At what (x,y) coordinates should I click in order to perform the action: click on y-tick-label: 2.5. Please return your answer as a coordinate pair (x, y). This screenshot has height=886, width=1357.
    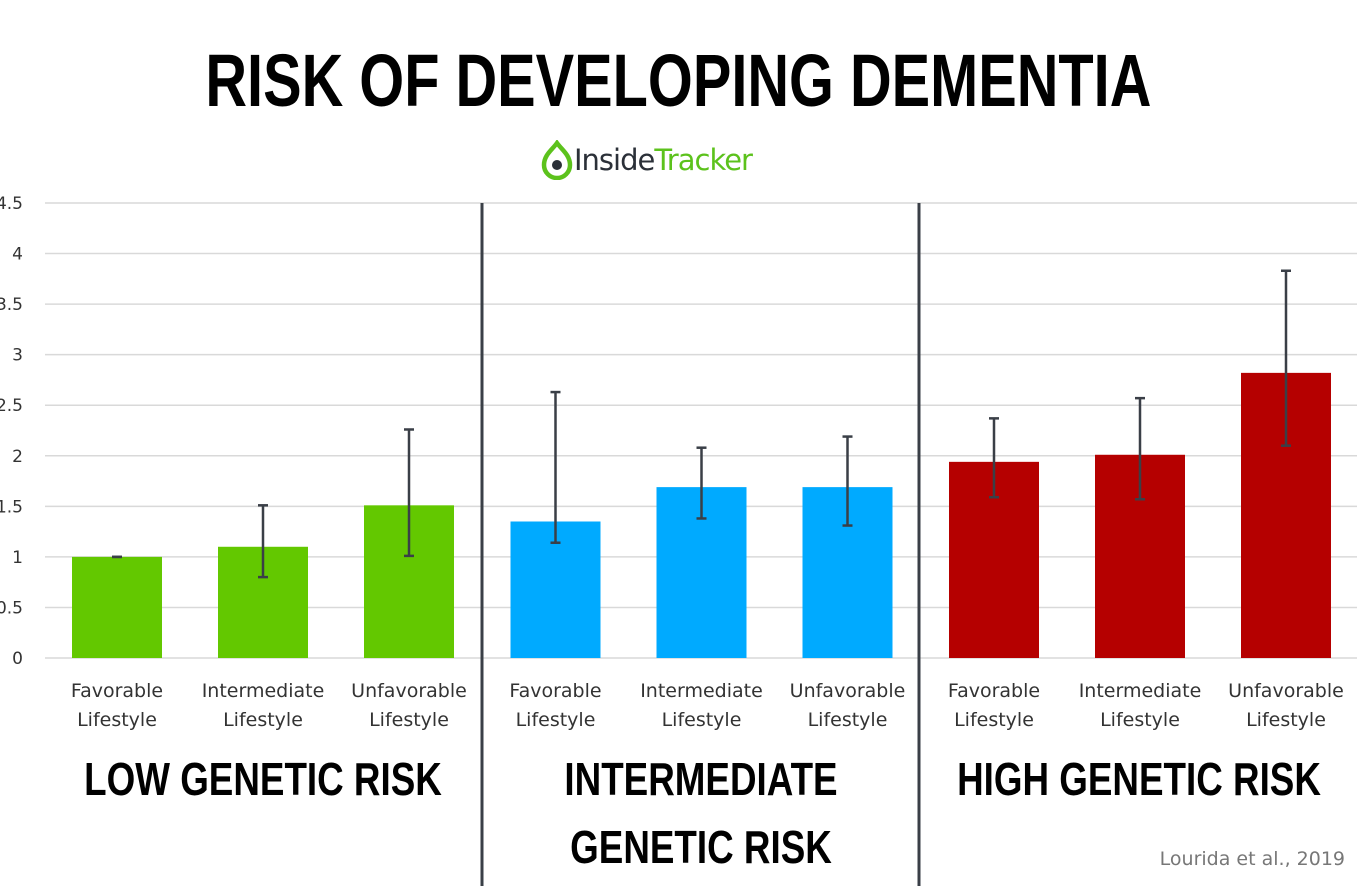
    Looking at the image, I should click on (11, 406).